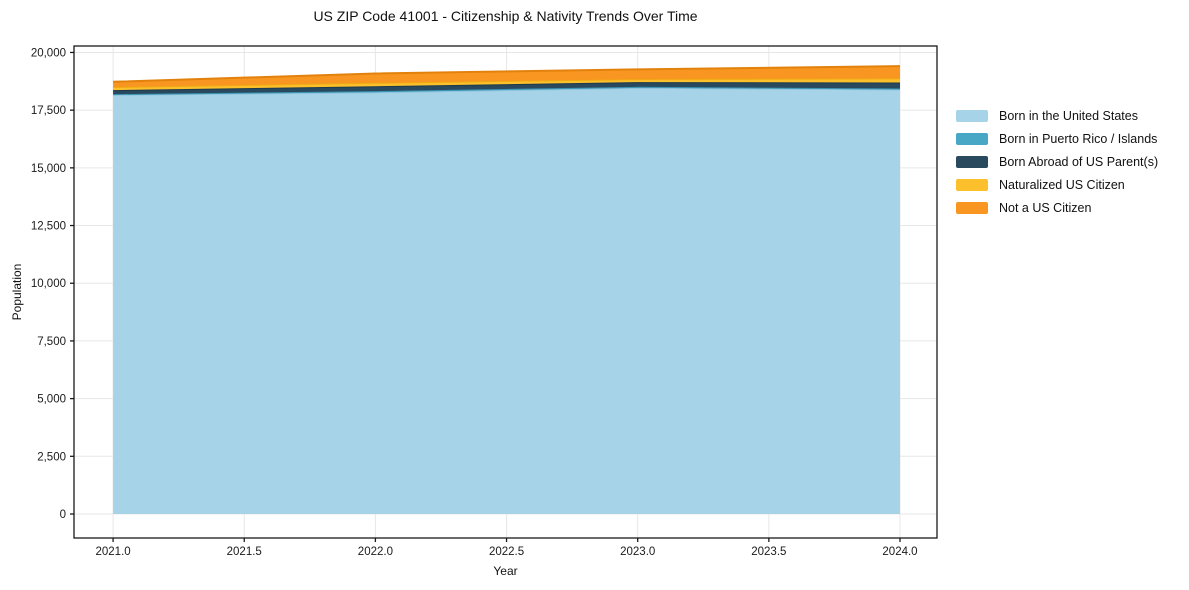  I want to click on legend-item-2: Born Abroad of US Parent(s), so click(1057, 161).